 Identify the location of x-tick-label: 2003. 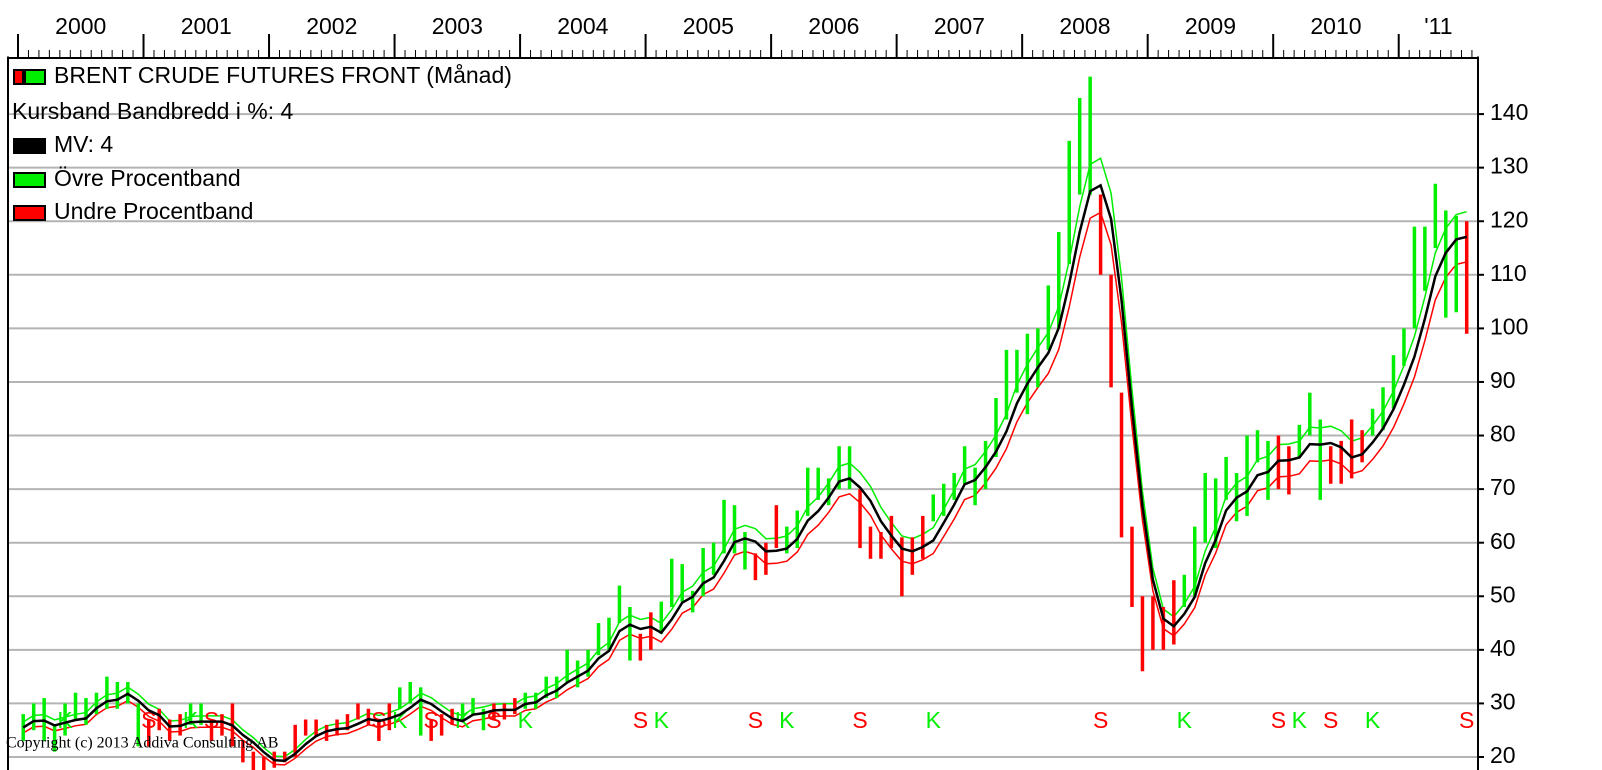
(457, 26).